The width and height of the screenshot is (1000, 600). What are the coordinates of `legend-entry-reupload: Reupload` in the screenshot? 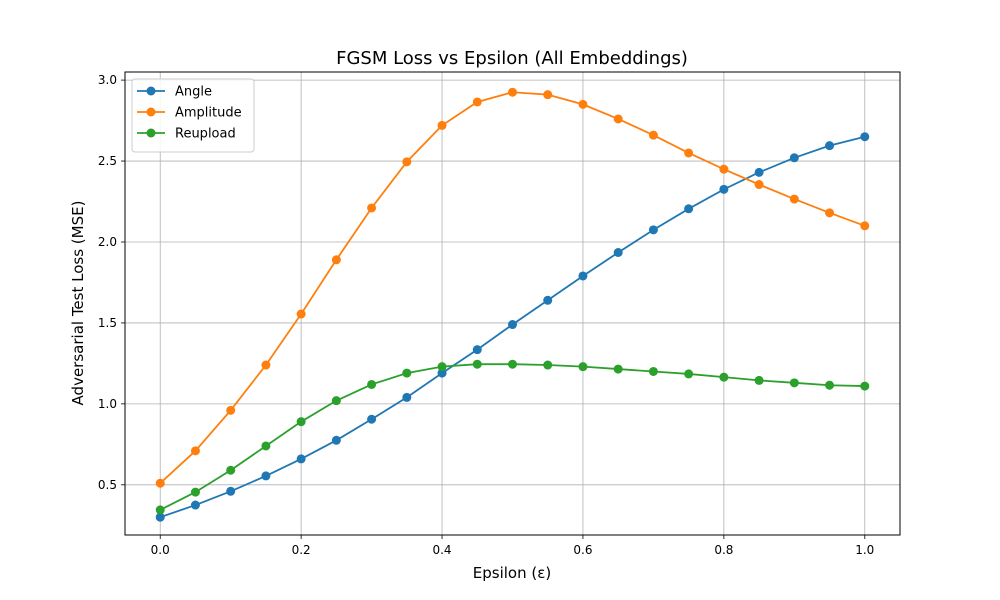 It's located at (186, 134).